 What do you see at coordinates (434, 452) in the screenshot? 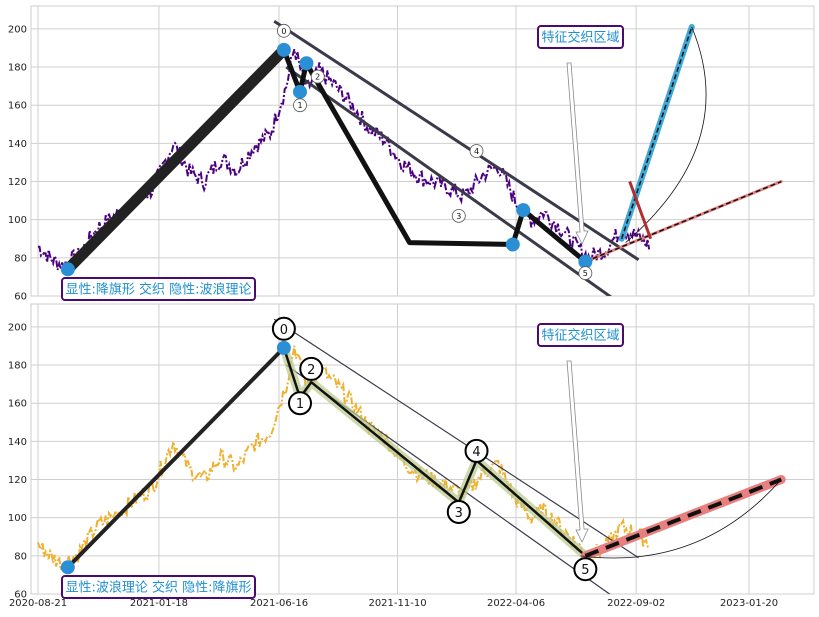
I see `wave-path-line` at bounding box center [434, 452].